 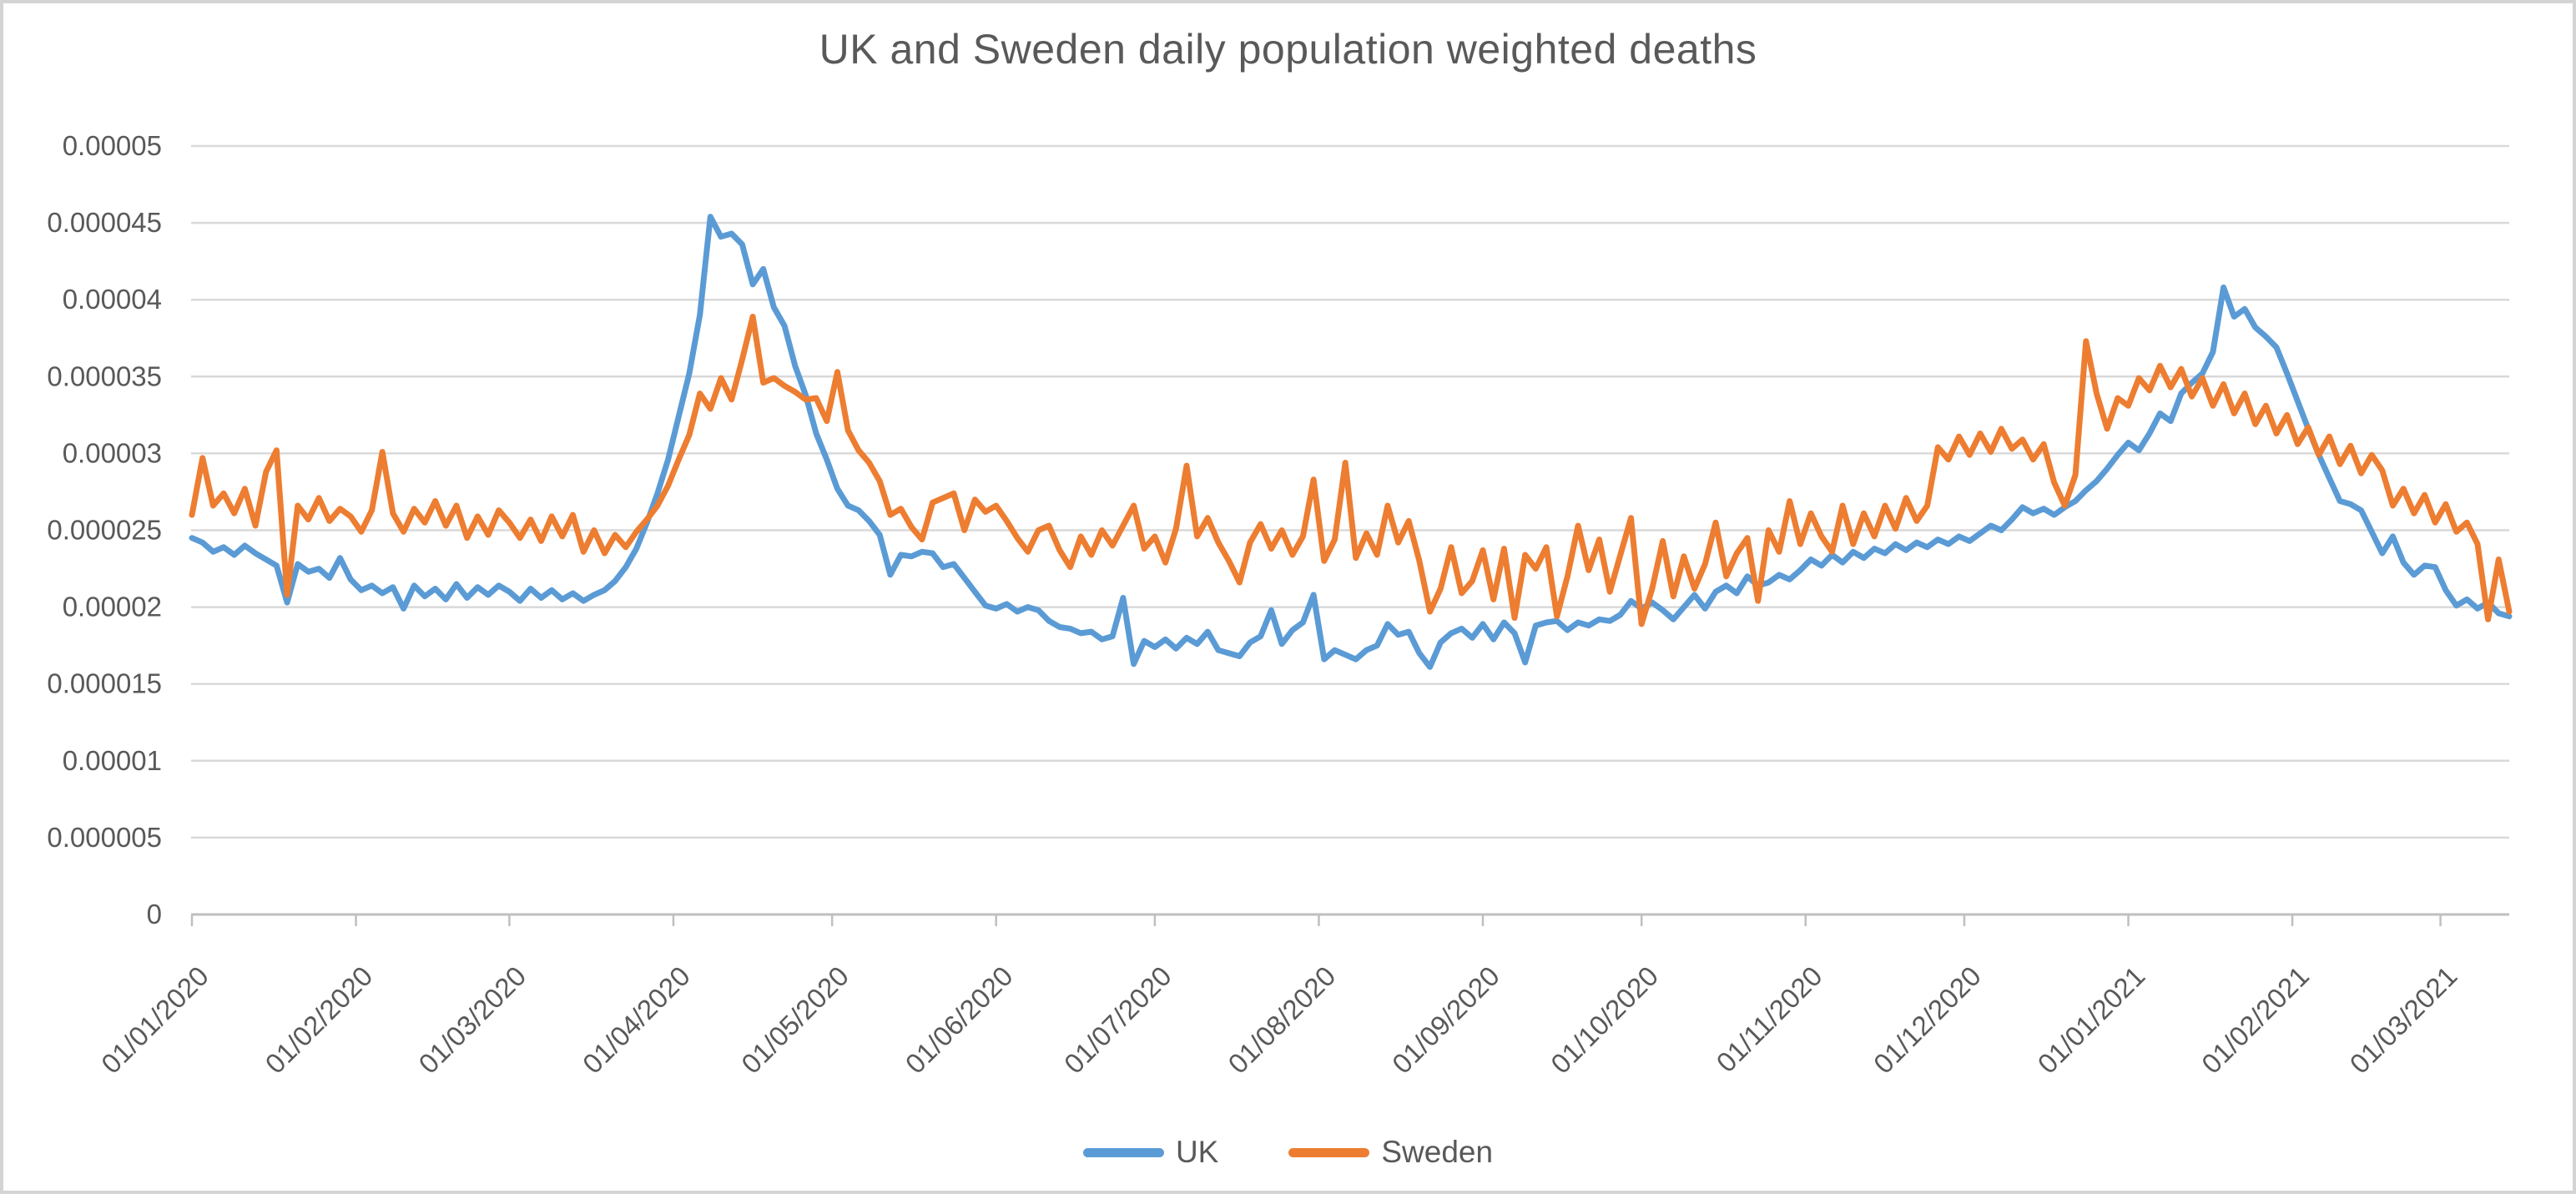 I want to click on y-axis-label: 0.00004, so click(x=113, y=299).